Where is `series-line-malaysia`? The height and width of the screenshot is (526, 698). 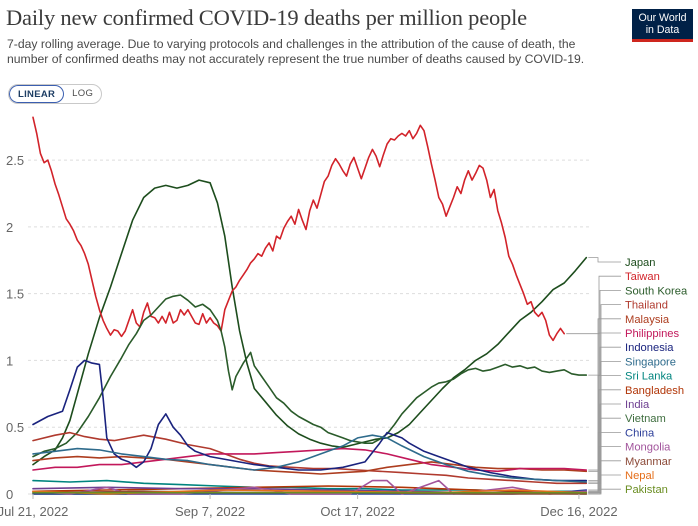 series-line-malaysia is located at coordinates (310, 465).